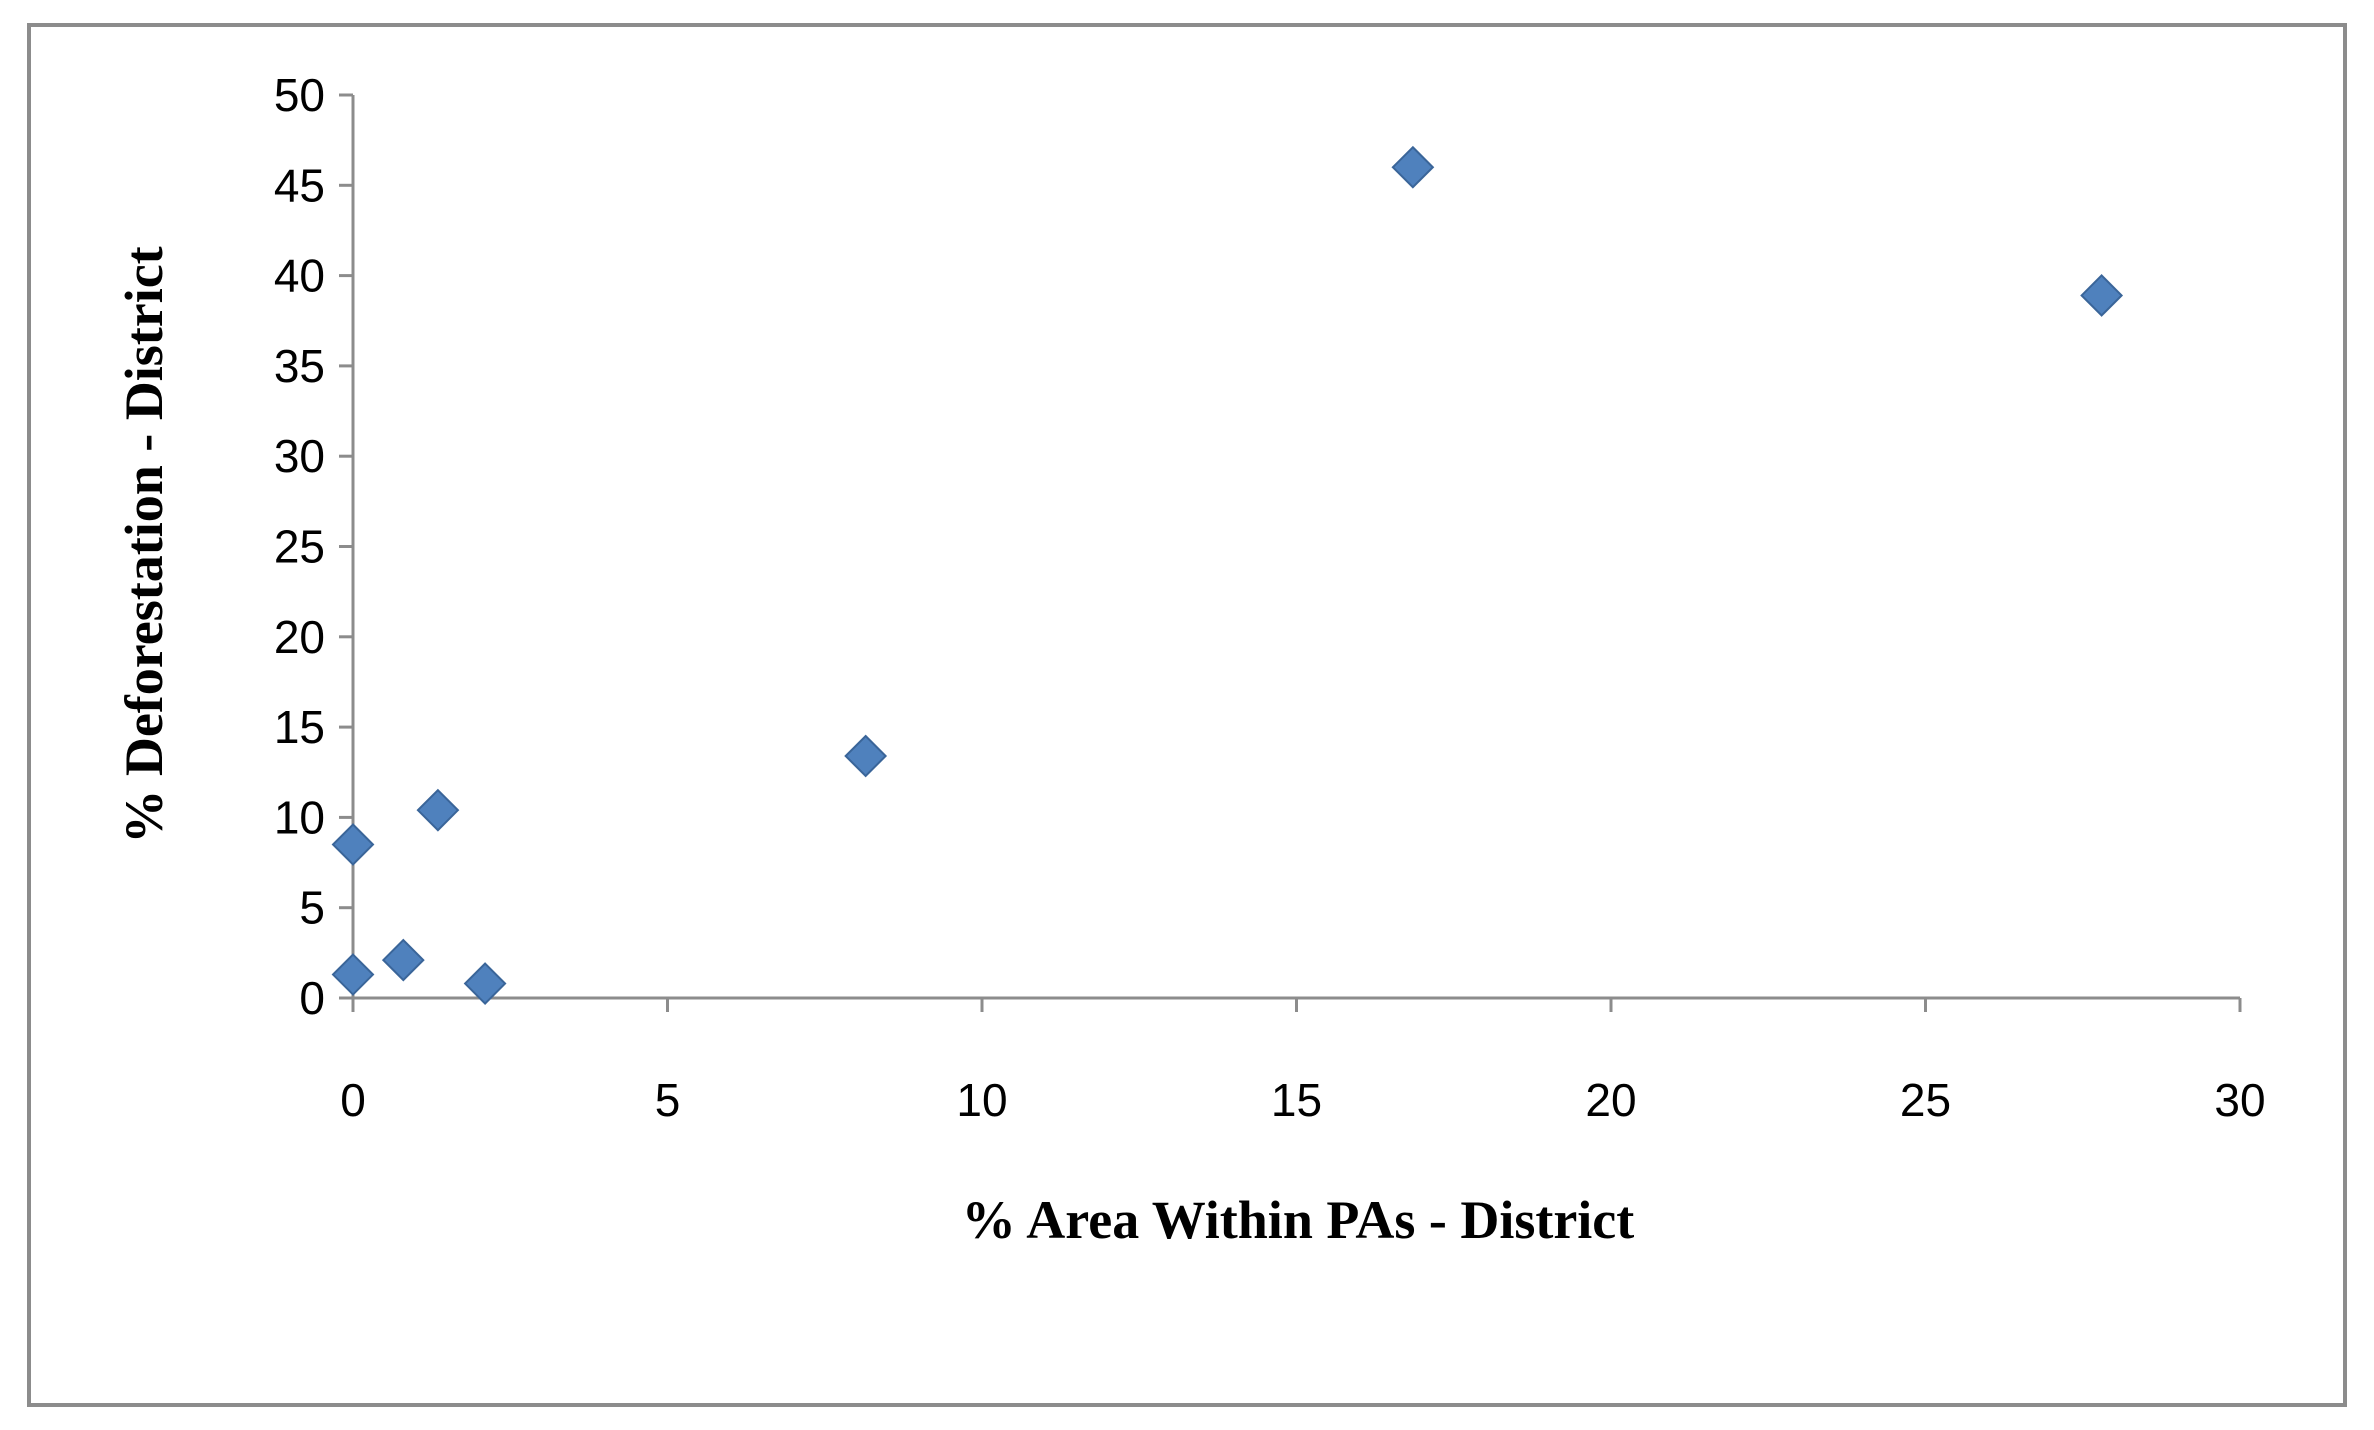  Describe the element at coordinates (299, 95) in the screenshot. I see `y-tick-label: 50` at that location.